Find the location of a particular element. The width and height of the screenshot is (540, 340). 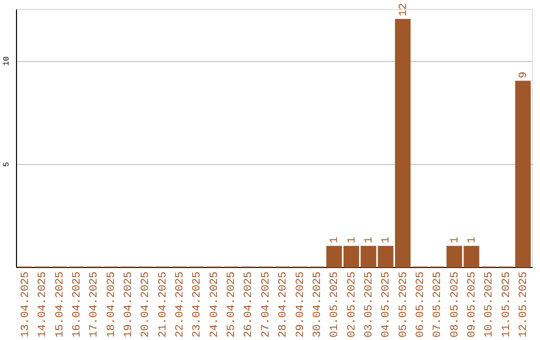

x-tick-label: 22.04.2025 is located at coordinates (180, 305).